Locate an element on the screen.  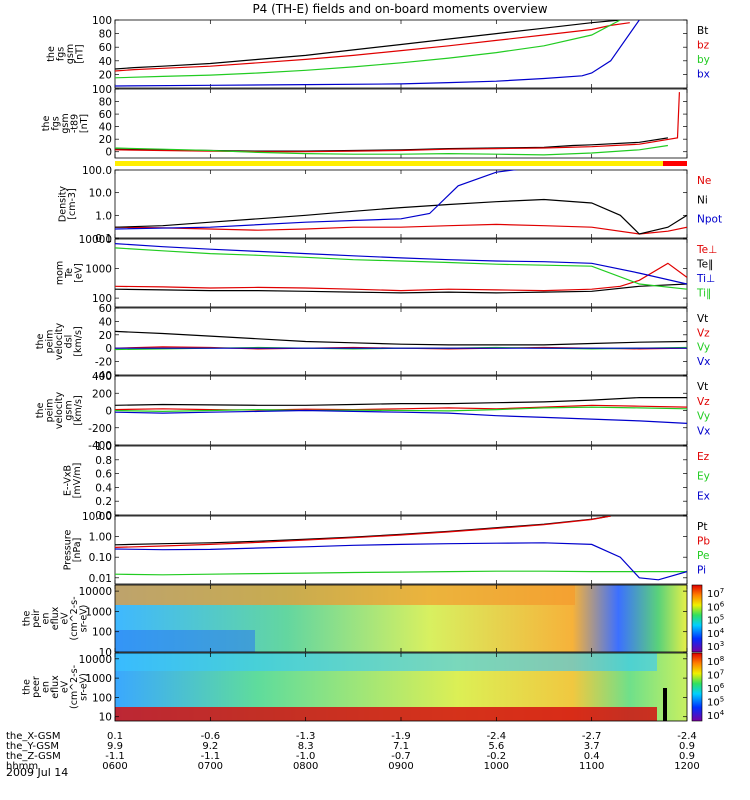
y-tick-label: 40 is located at coordinates (105, 322).